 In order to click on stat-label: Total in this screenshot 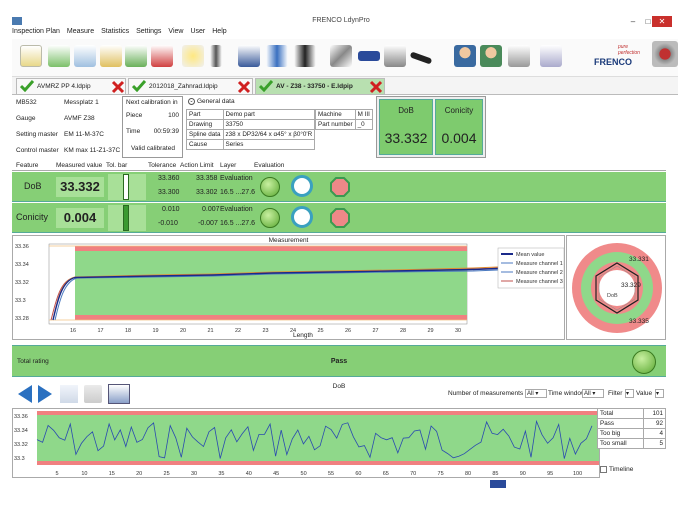, I will do `click(620, 413)`.